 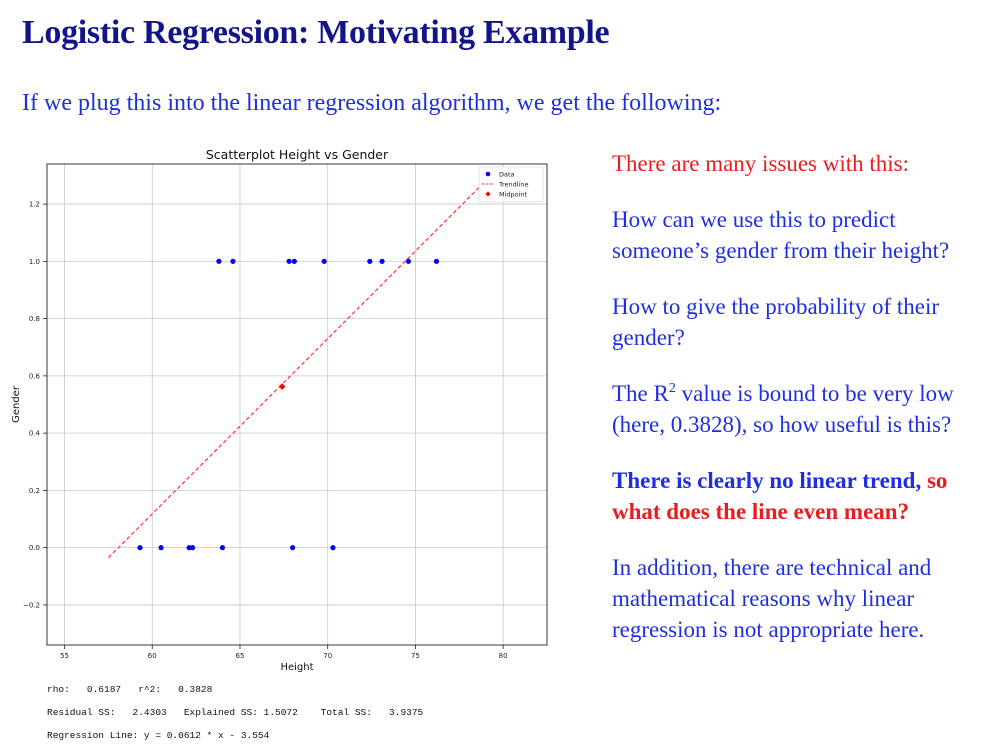 I want to click on legend-midpoint-label: Midpoint, so click(x=513, y=195).